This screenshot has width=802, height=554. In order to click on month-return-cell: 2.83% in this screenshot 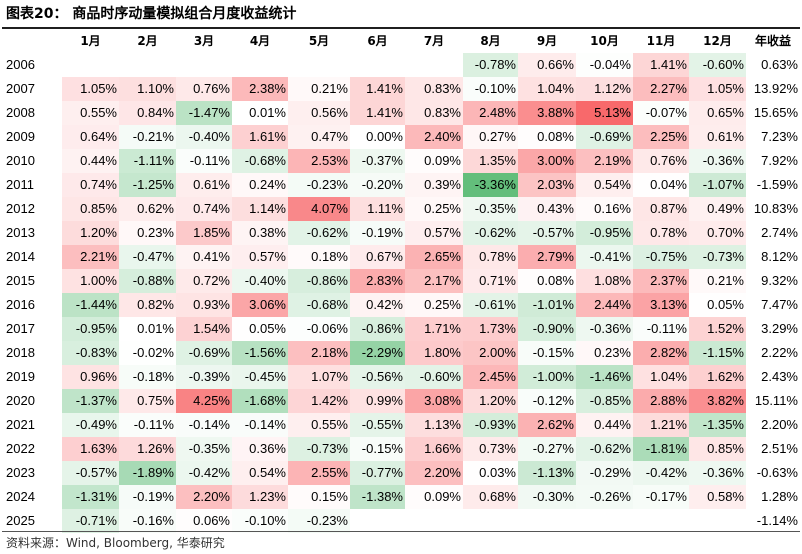, I will do `click(377, 281)`.